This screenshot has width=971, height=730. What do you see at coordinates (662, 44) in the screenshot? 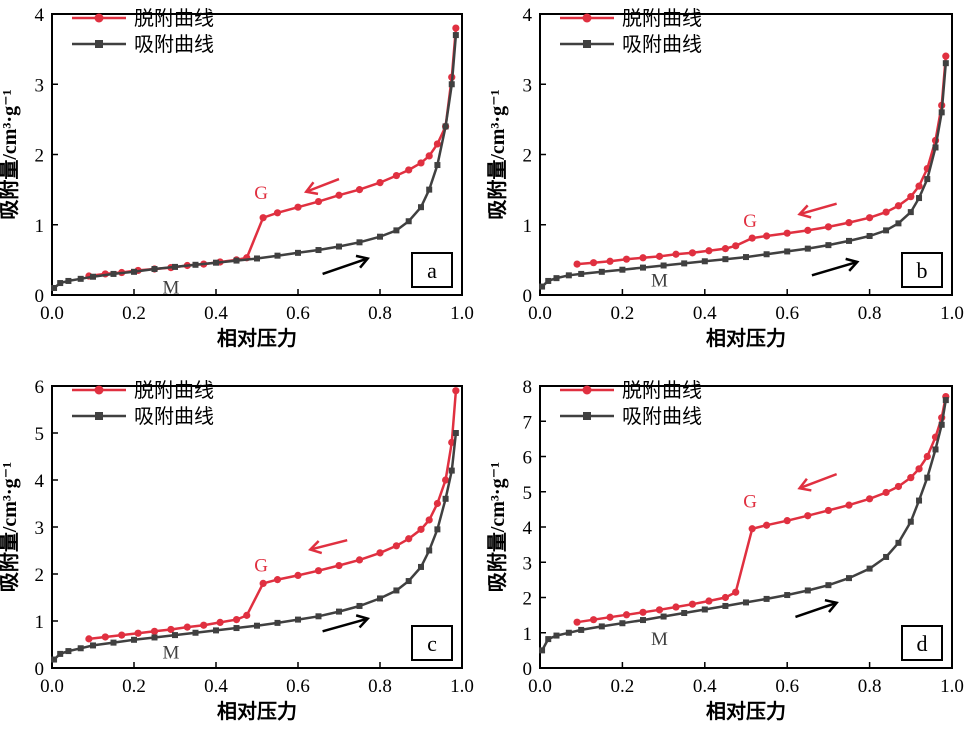
I see `legend-adsorption-label: 吸附曲线` at bounding box center [662, 44].